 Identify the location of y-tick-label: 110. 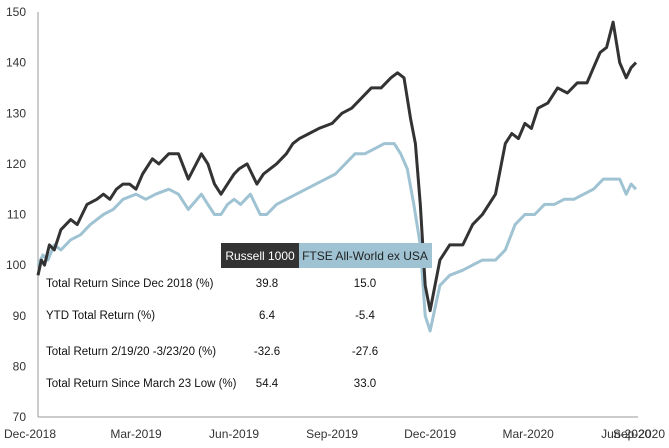
(16, 215).